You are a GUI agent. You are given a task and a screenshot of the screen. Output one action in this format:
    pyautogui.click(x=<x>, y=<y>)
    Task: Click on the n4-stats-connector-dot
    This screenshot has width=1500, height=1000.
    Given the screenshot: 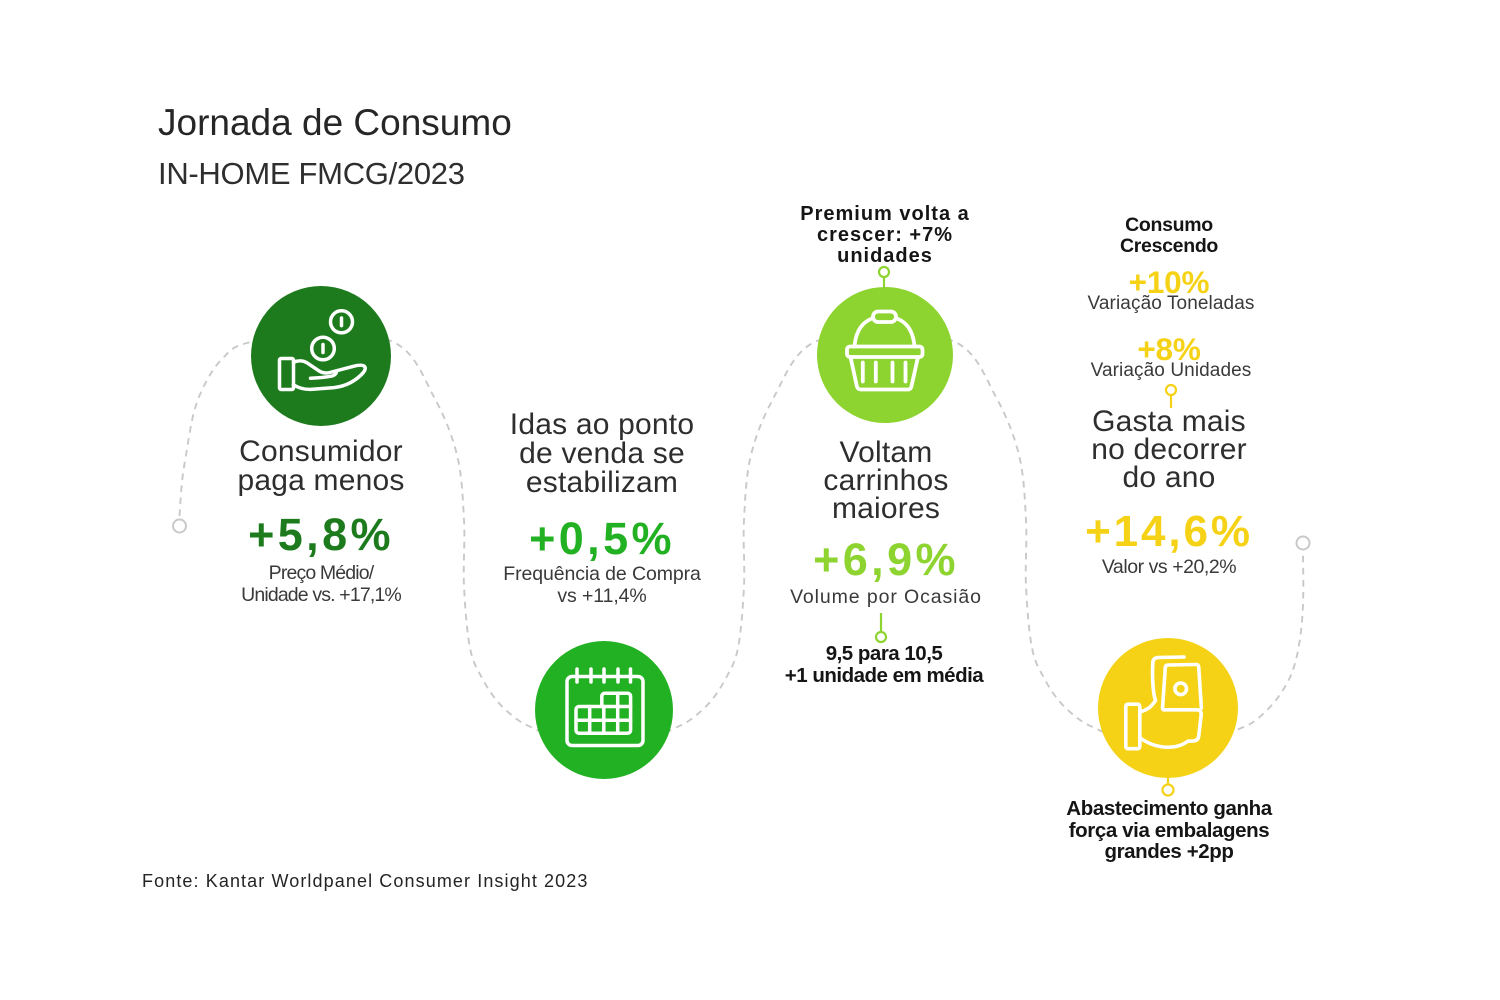 What is the action you would take?
    pyautogui.click(x=1171, y=390)
    